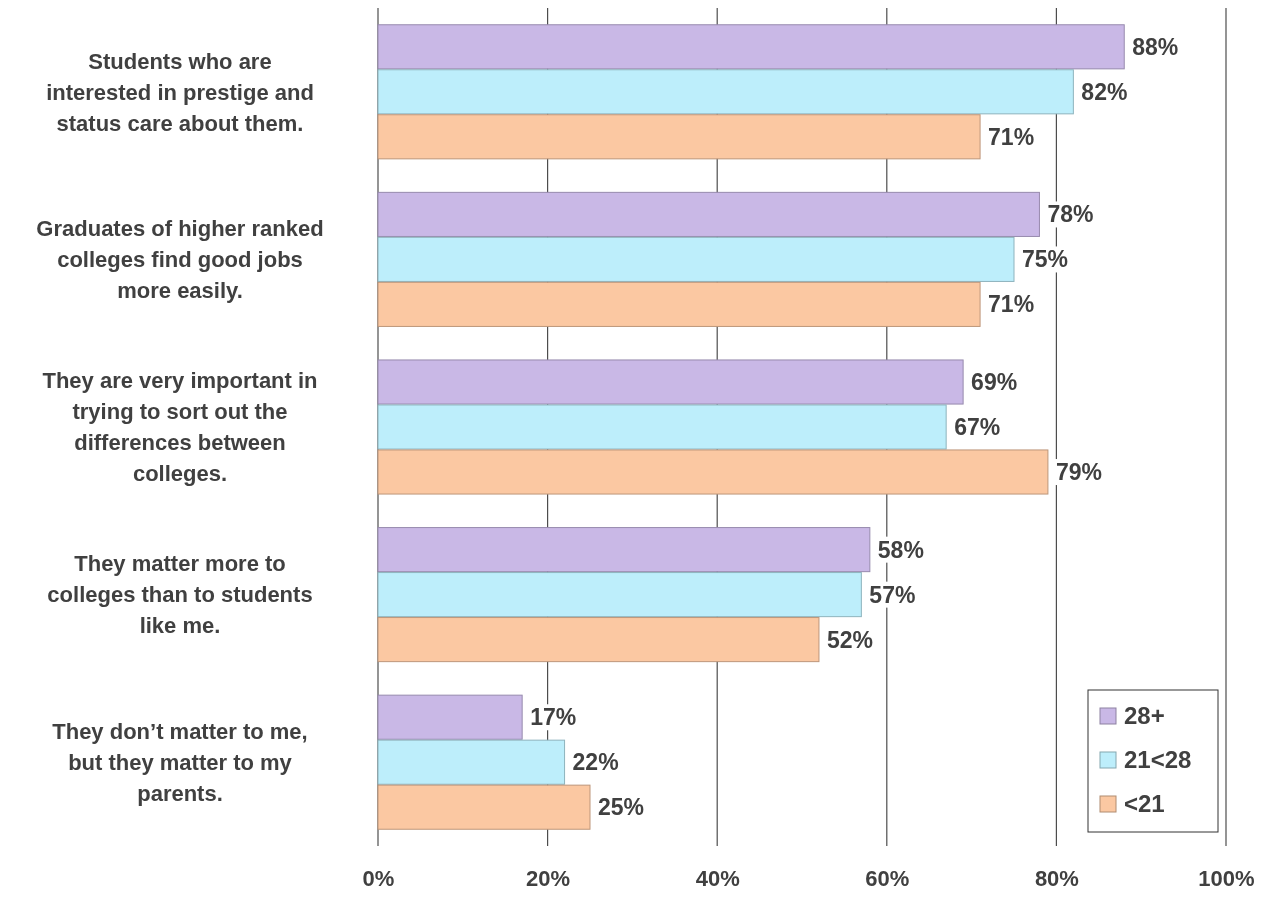  What do you see at coordinates (180, 427) in the screenshot?
I see `y-tick-label: They are very important in trying to sort out the differences between colleges.` at bounding box center [180, 427].